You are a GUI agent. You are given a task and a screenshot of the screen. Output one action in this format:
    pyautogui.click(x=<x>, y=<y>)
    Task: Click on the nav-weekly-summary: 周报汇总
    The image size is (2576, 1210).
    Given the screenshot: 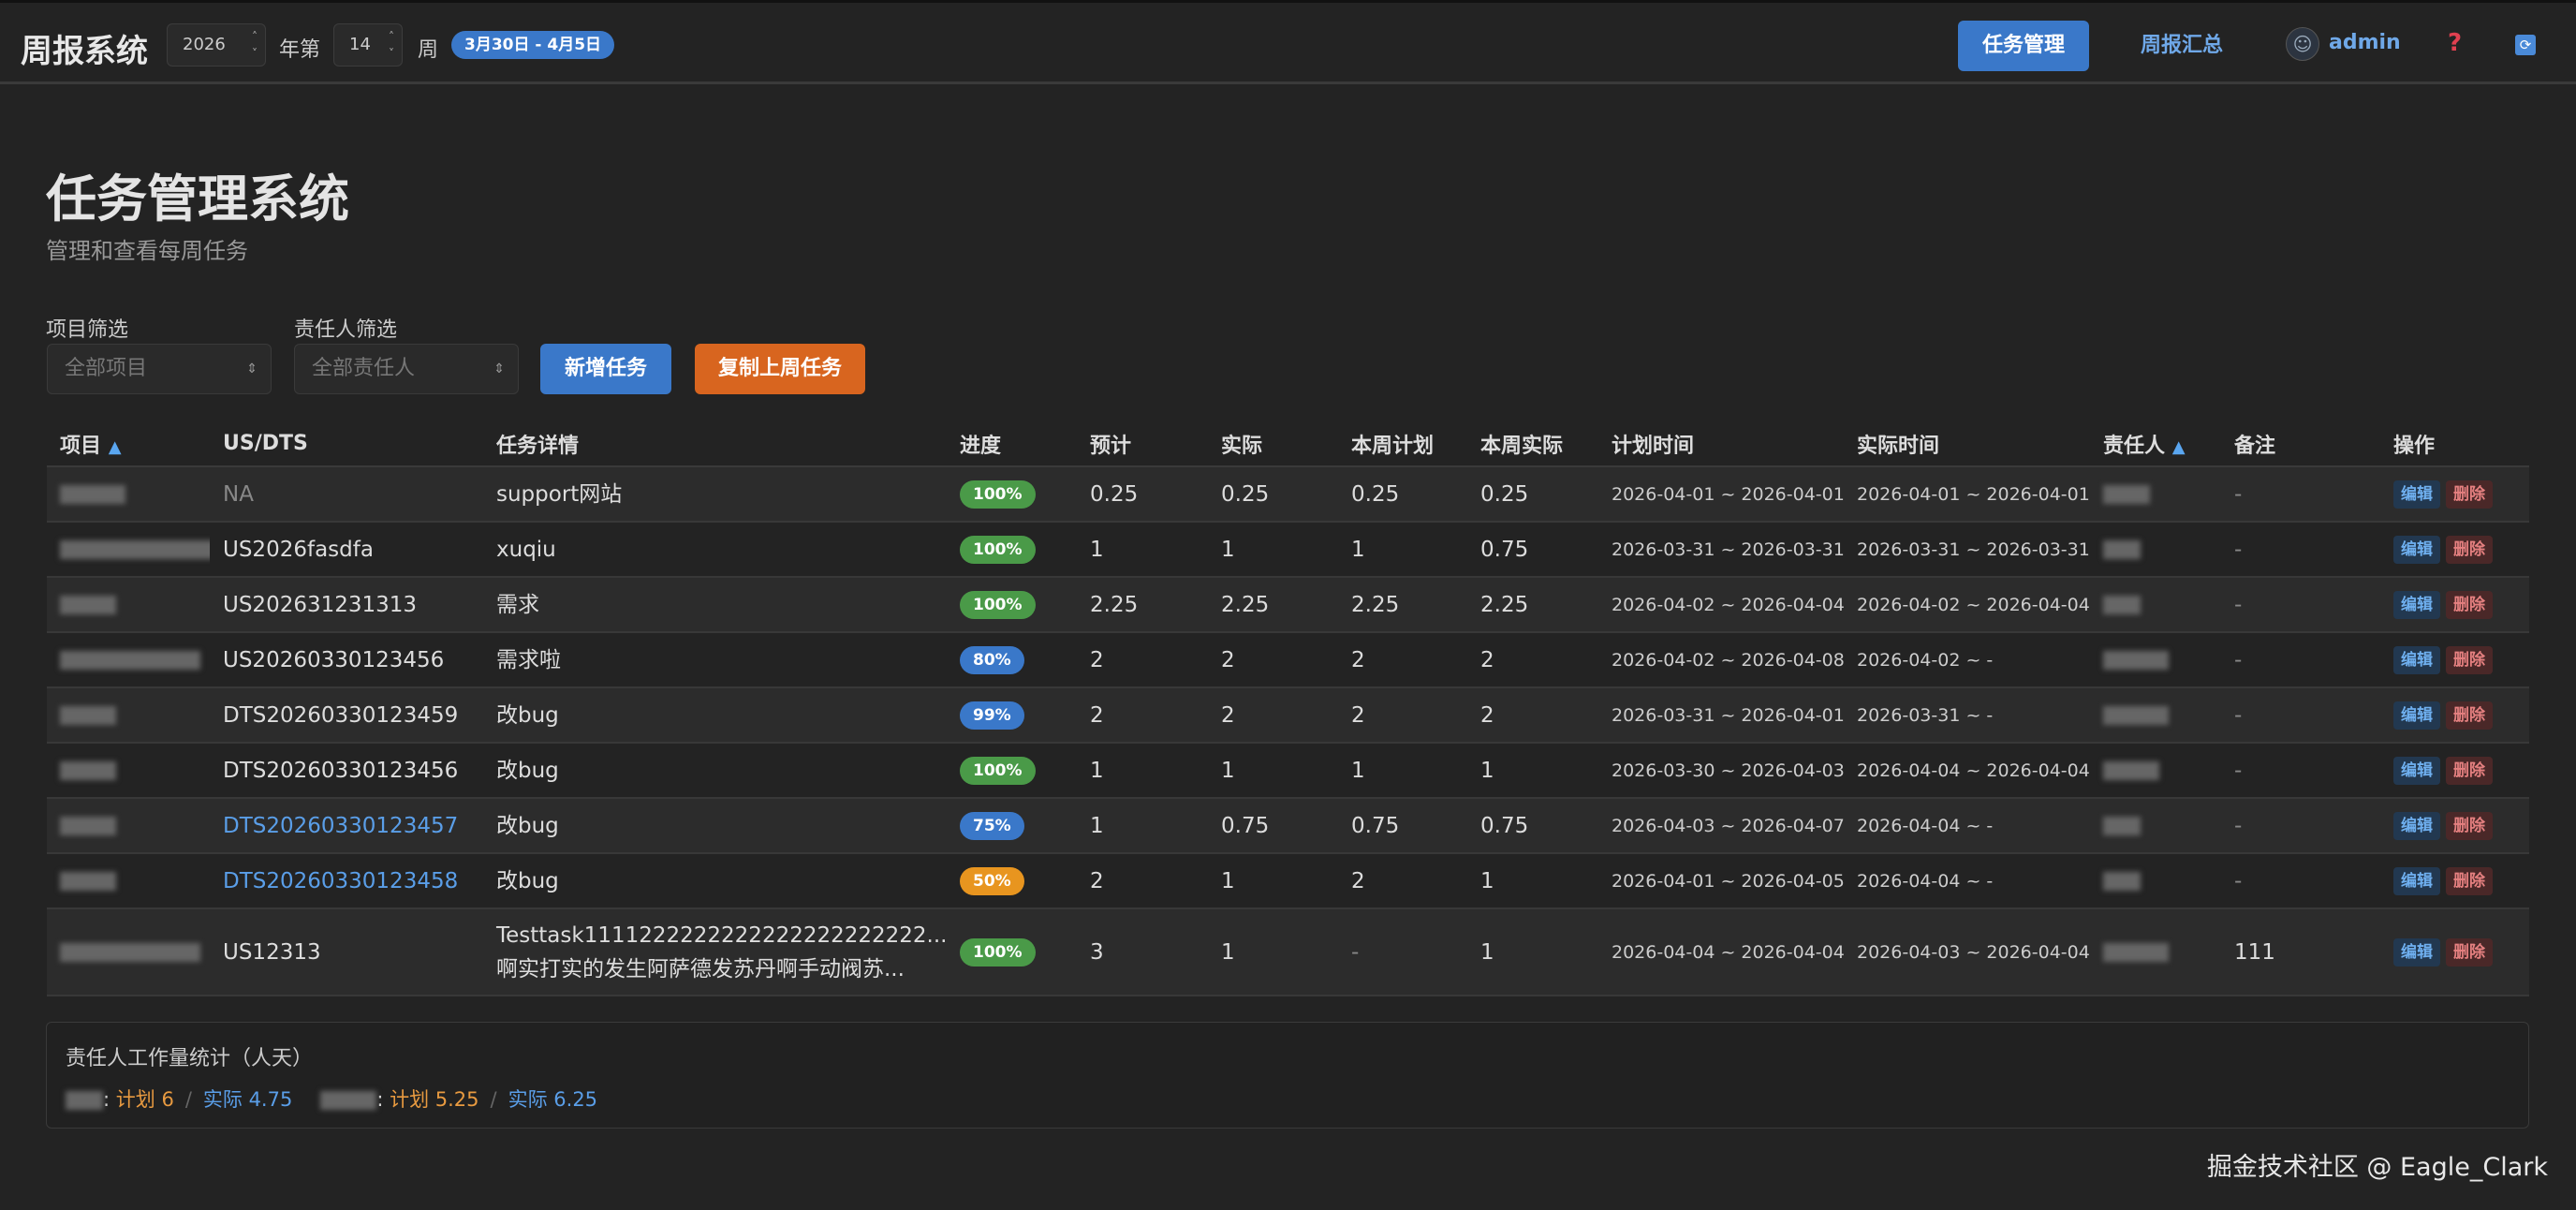 What is the action you would take?
    pyautogui.click(x=2181, y=45)
    